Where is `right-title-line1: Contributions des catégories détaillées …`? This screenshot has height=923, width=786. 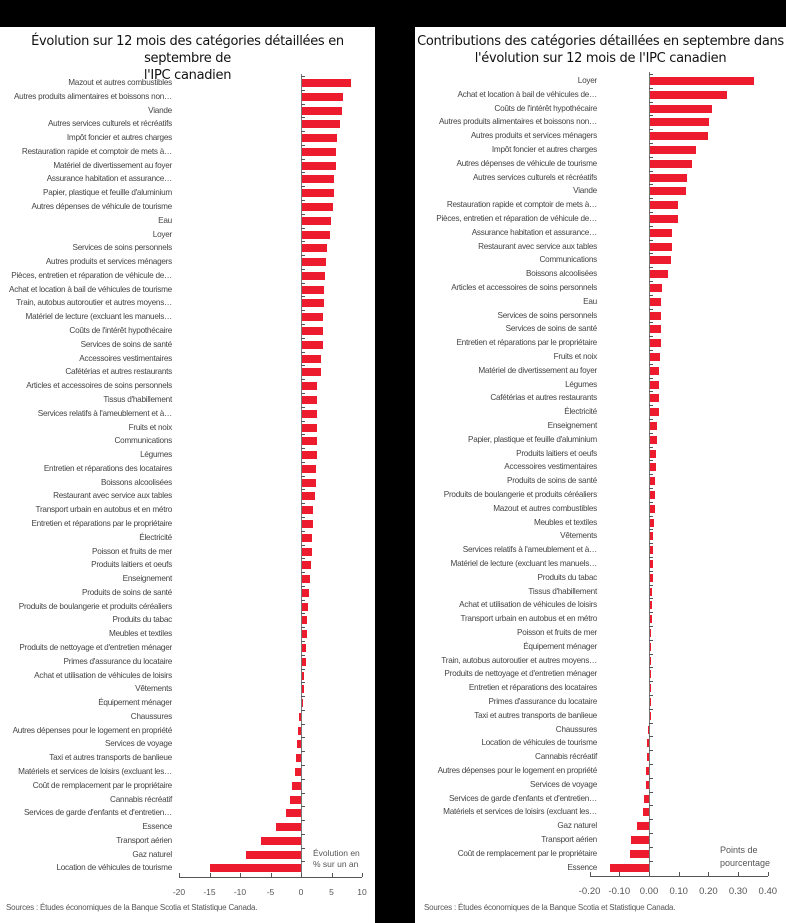
right-title-line1: Contributions des catégories détaillées … is located at coordinates (600, 41).